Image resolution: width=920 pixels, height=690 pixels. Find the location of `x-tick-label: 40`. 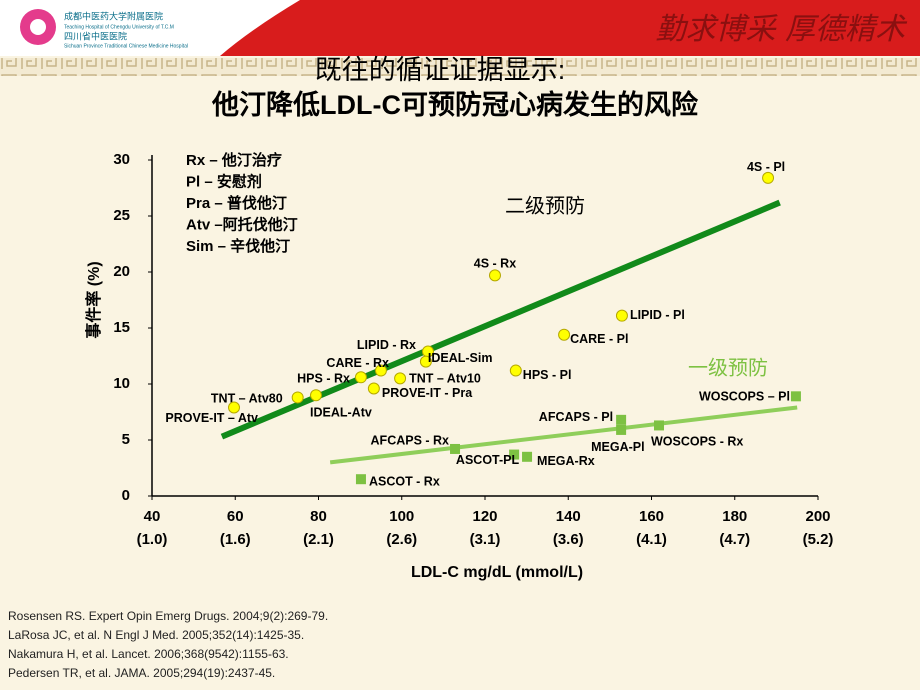

x-tick-label: 40 is located at coordinates (152, 516).